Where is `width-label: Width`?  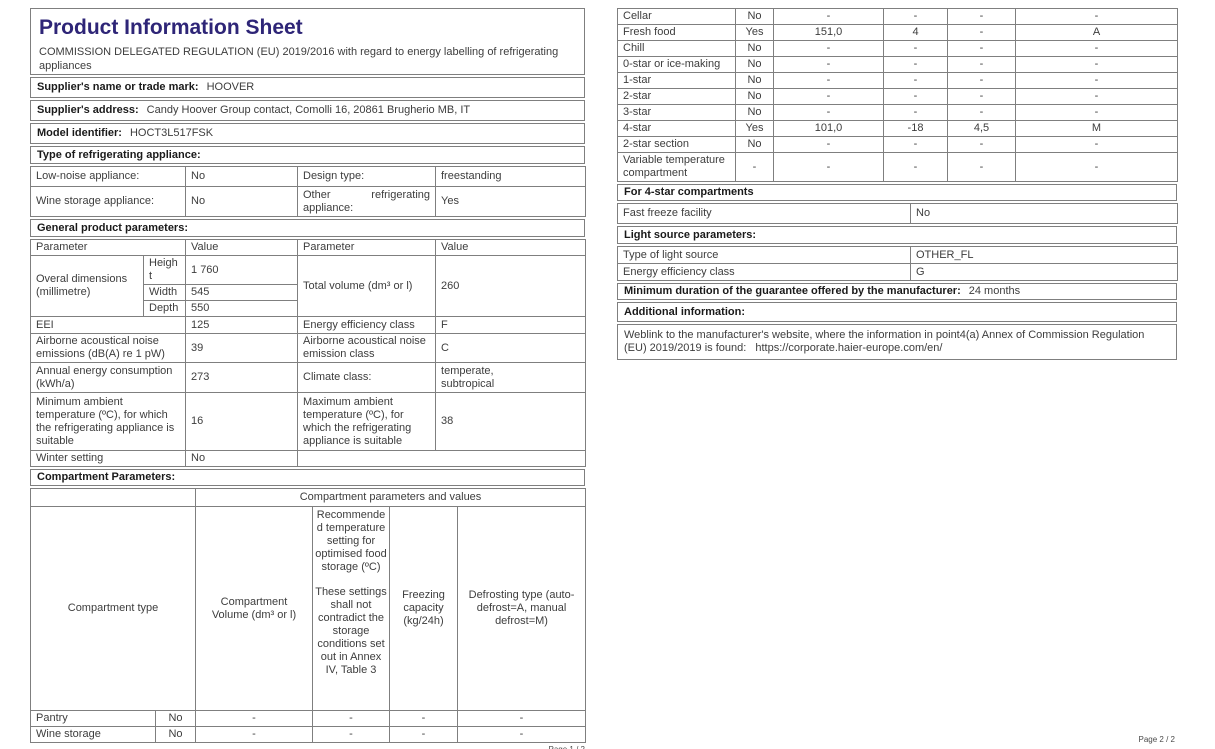 width-label: Width is located at coordinates (164, 292).